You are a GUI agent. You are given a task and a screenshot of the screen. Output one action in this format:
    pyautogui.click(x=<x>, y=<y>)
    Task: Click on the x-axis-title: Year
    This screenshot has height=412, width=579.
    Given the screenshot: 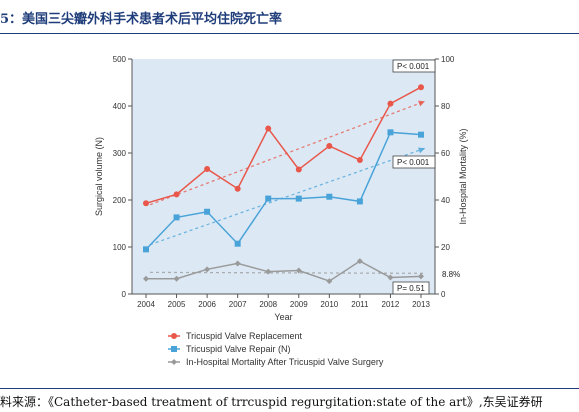 What is the action you would take?
    pyautogui.click(x=283, y=317)
    